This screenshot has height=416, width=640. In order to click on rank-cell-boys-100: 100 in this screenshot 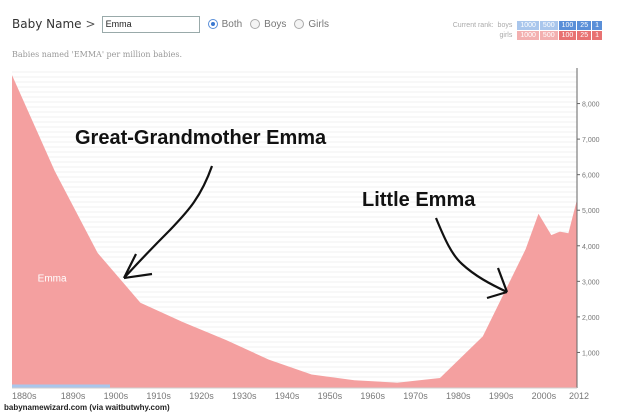, I will do `click(567, 25)`.